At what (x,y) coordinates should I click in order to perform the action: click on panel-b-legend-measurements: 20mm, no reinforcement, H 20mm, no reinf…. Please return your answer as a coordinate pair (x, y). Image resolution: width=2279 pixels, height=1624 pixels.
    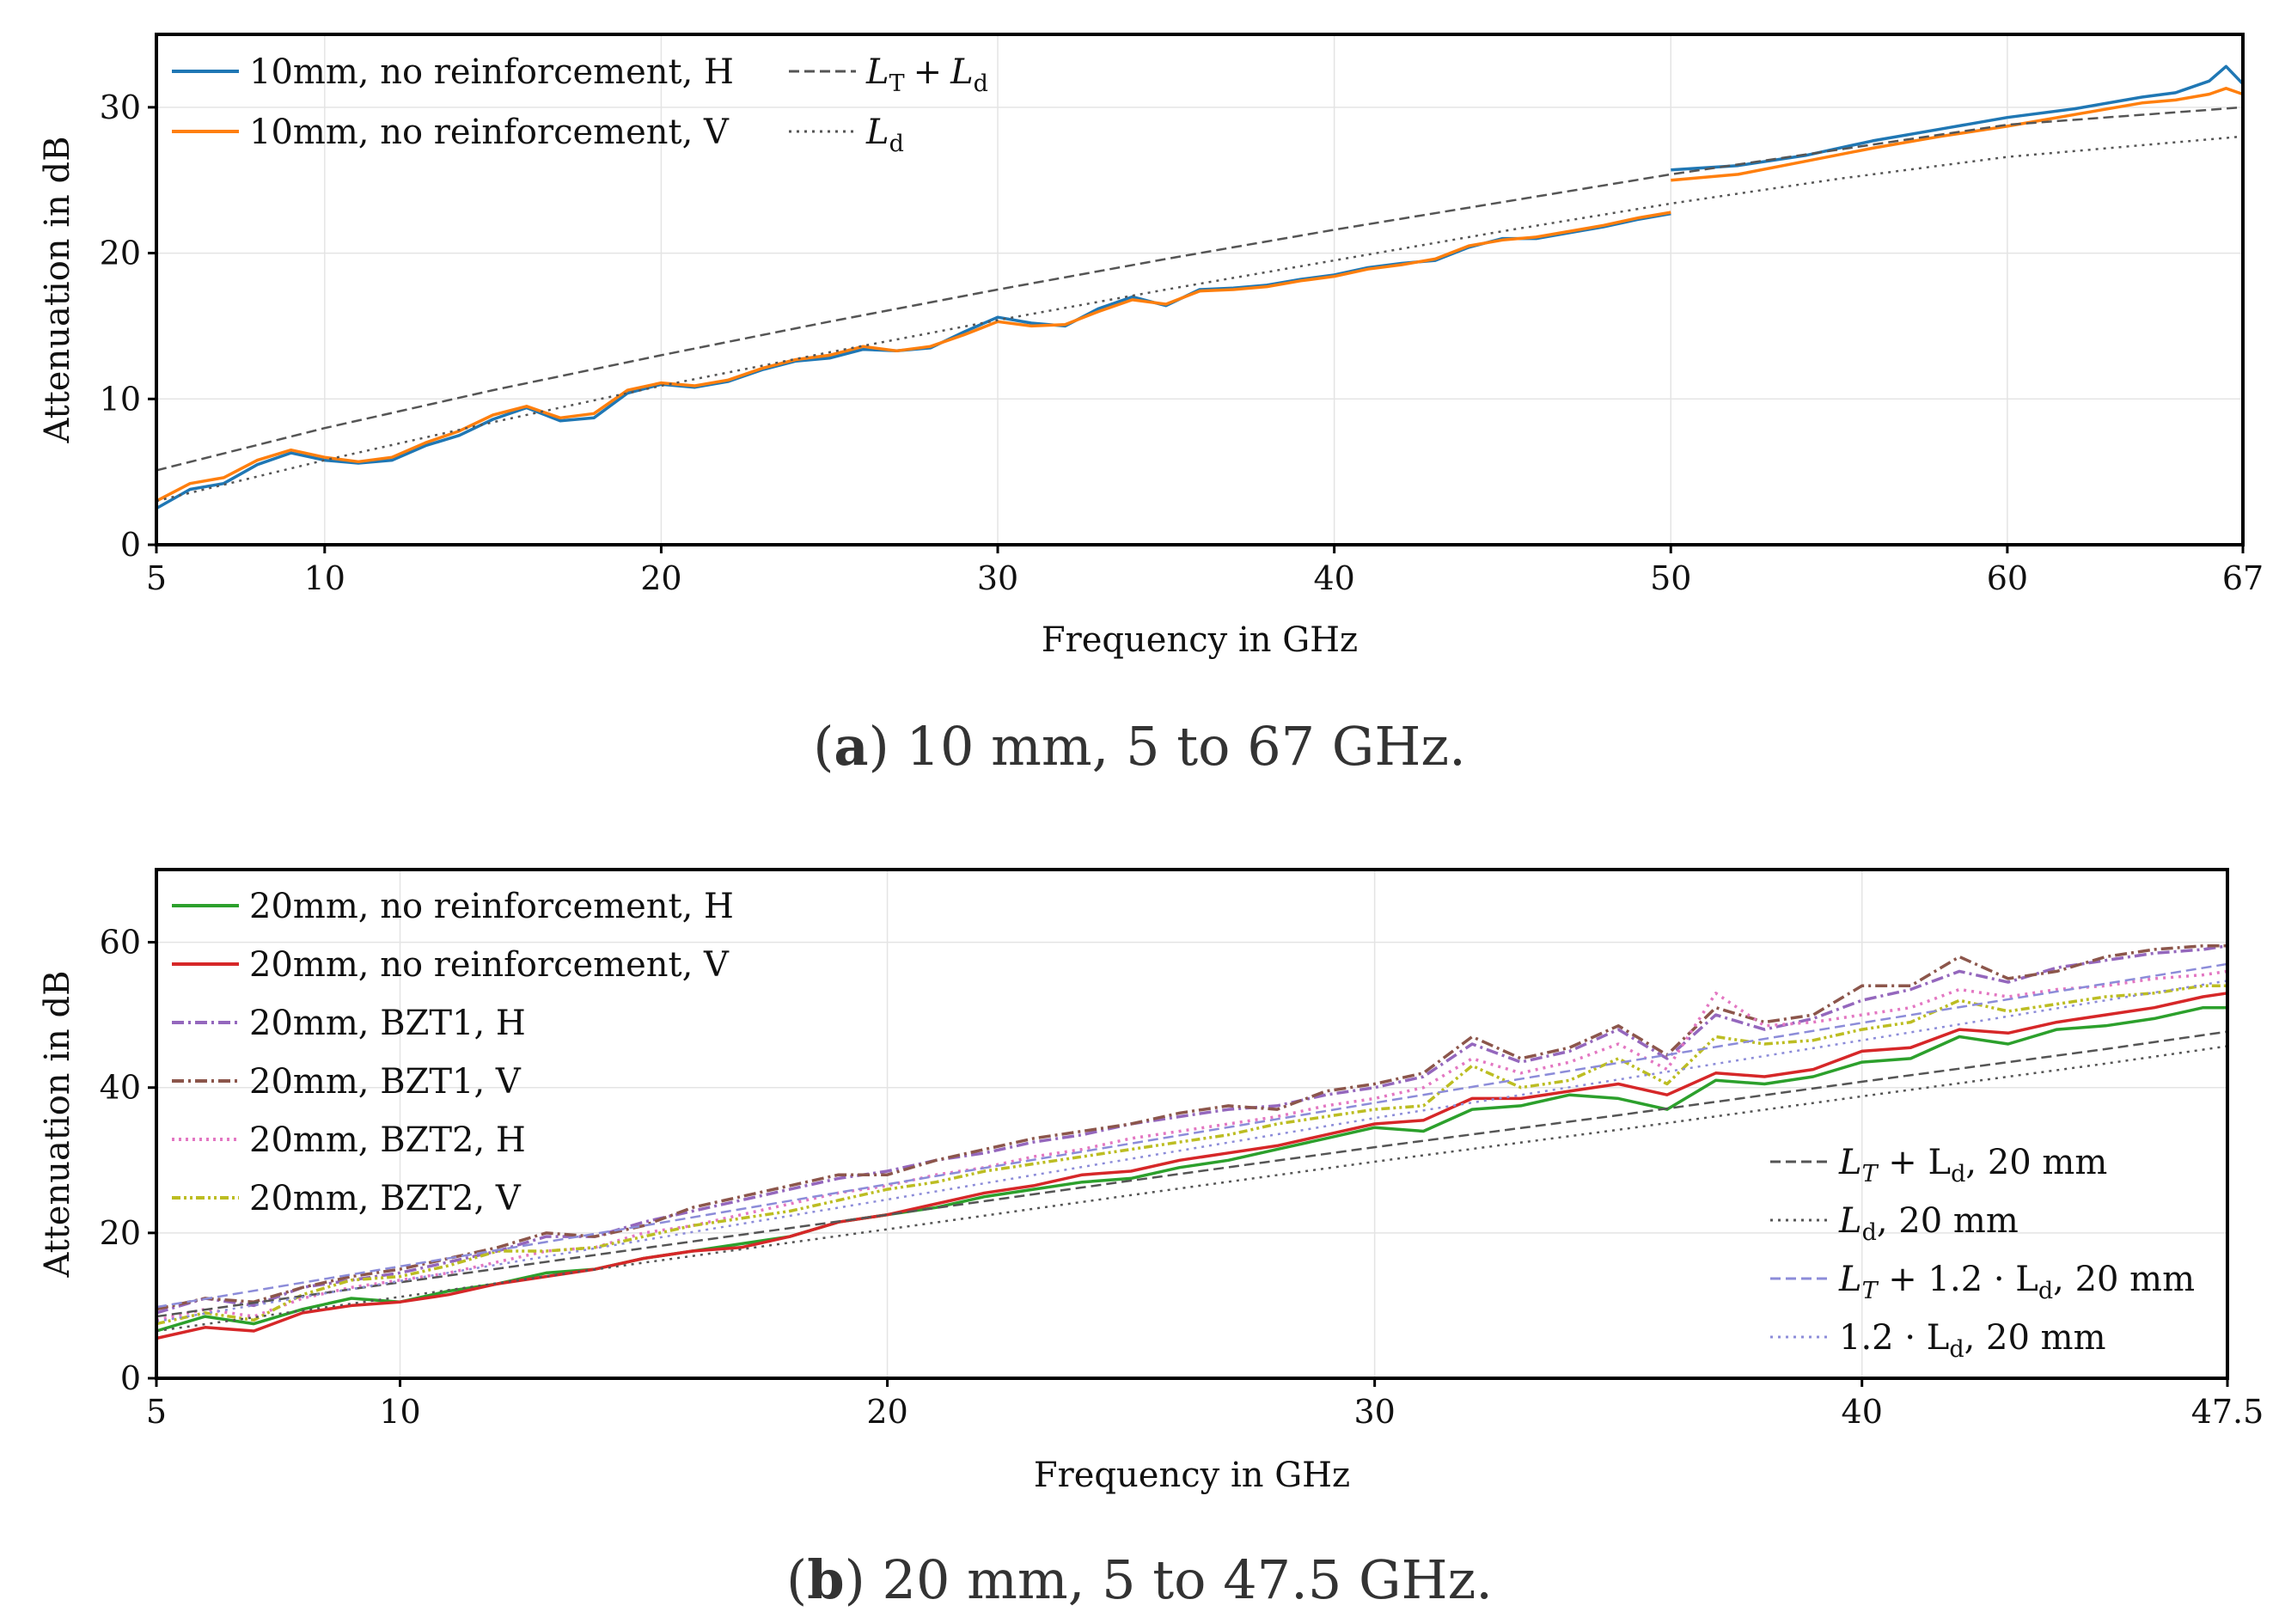
    Looking at the image, I should click on (453, 1052).